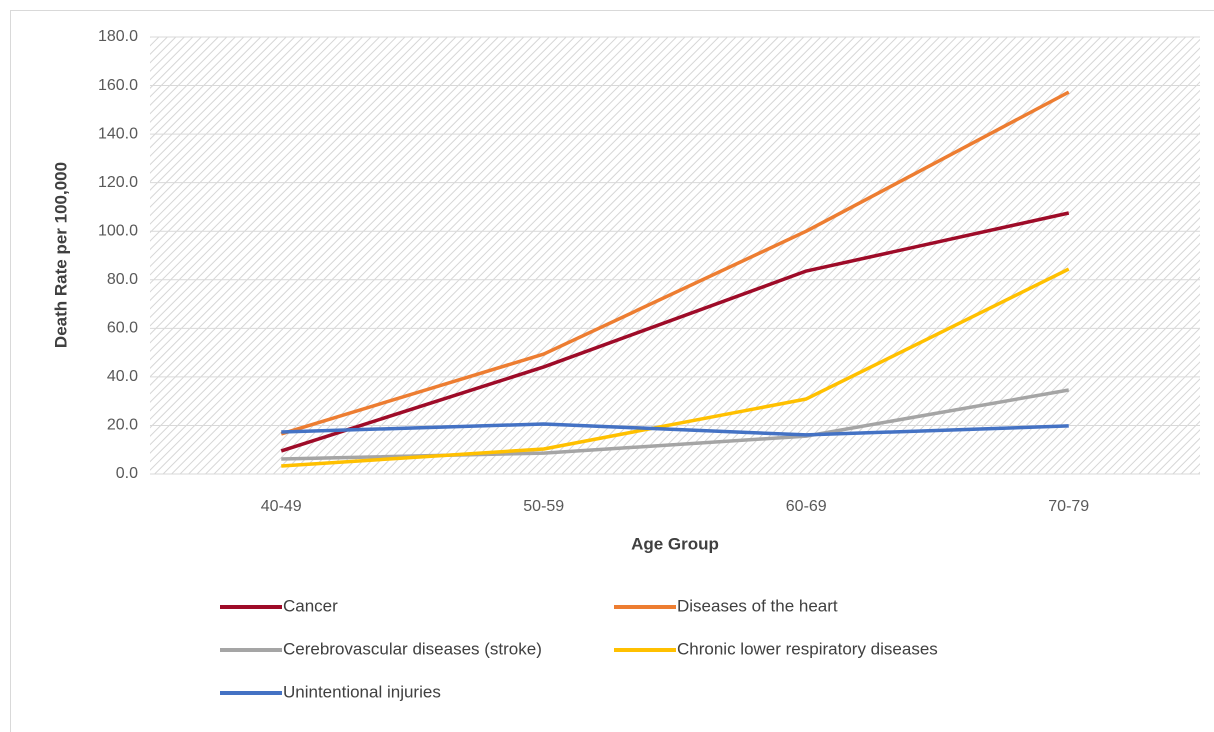 The width and height of the screenshot is (1214, 732). I want to click on legend-label: Diseases of the heart, so click(757, 605).